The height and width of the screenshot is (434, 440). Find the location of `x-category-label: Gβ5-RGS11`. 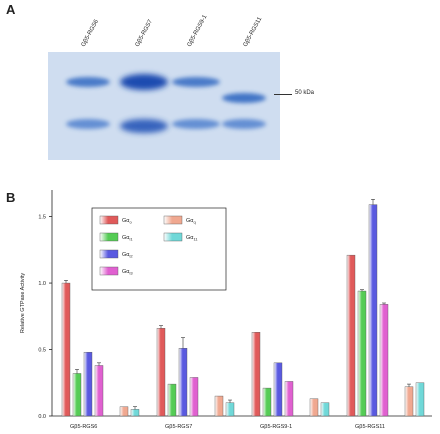

x-category-label: Gβ5-RGS11 is located at coordinates (370, 427).